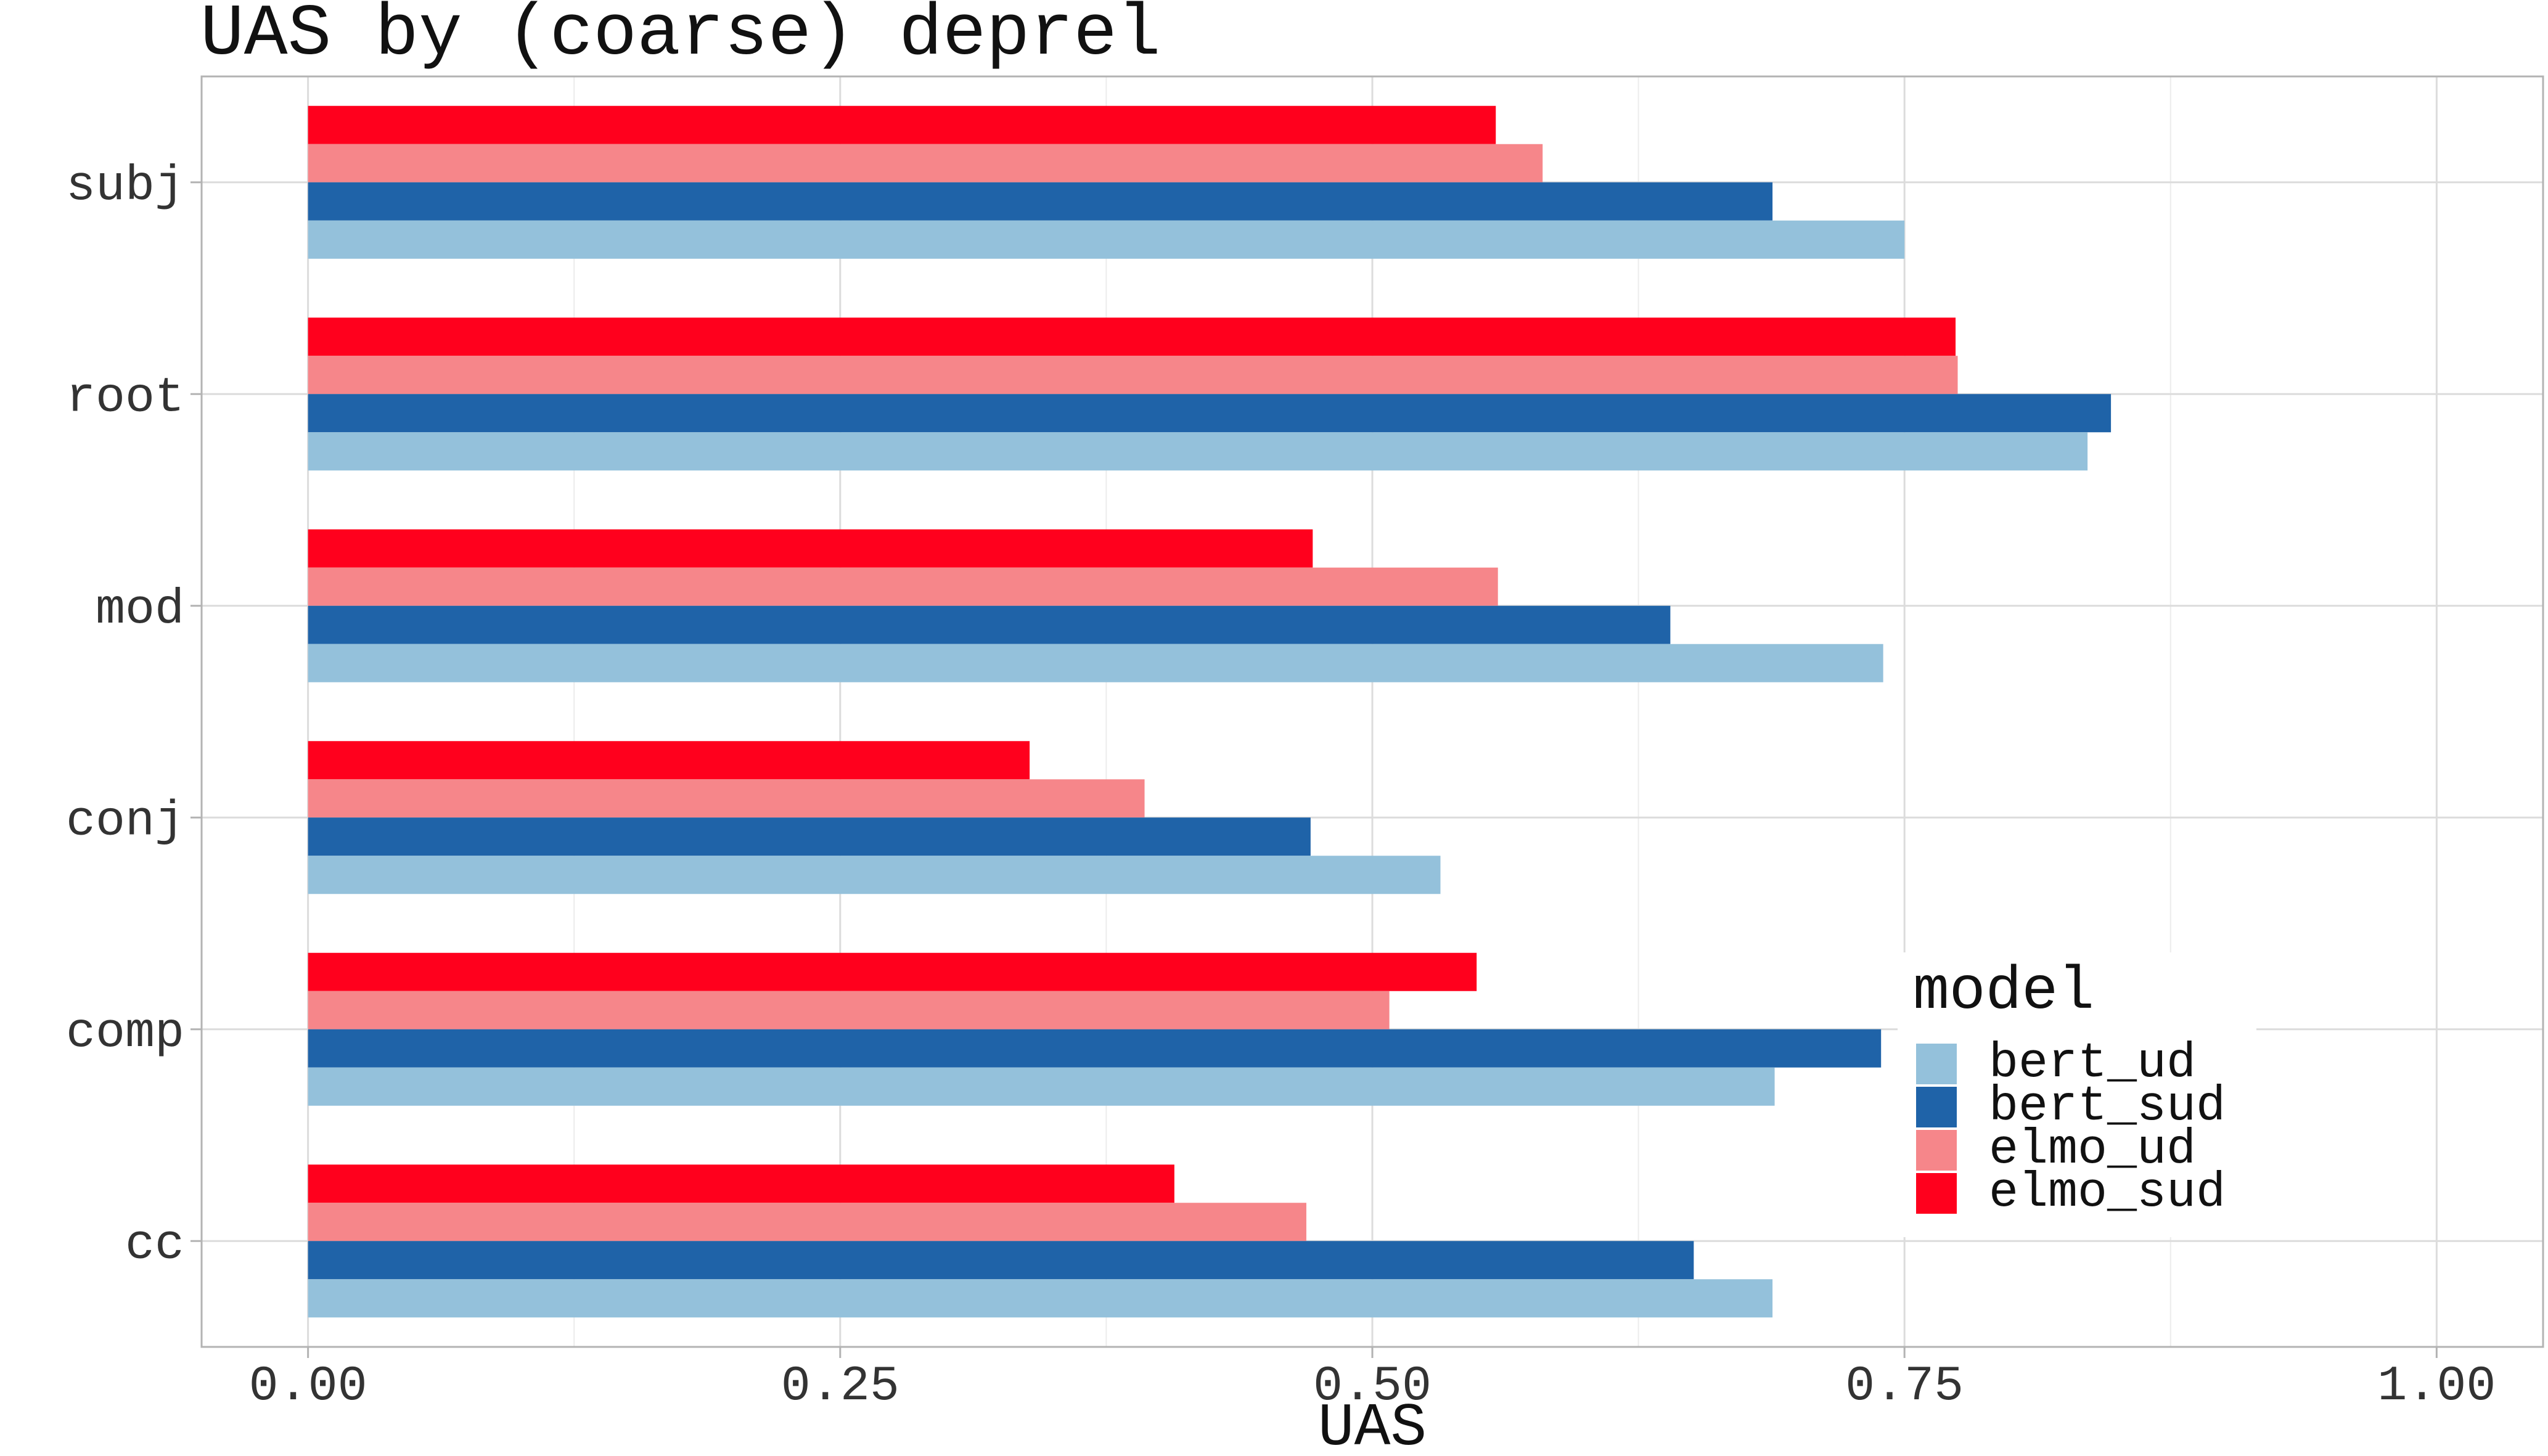  What do you see at coordinates (1041, 1086) in the screenshot?
I see `bar-comp-bert_ud` at bounding box center [1041, 1086].